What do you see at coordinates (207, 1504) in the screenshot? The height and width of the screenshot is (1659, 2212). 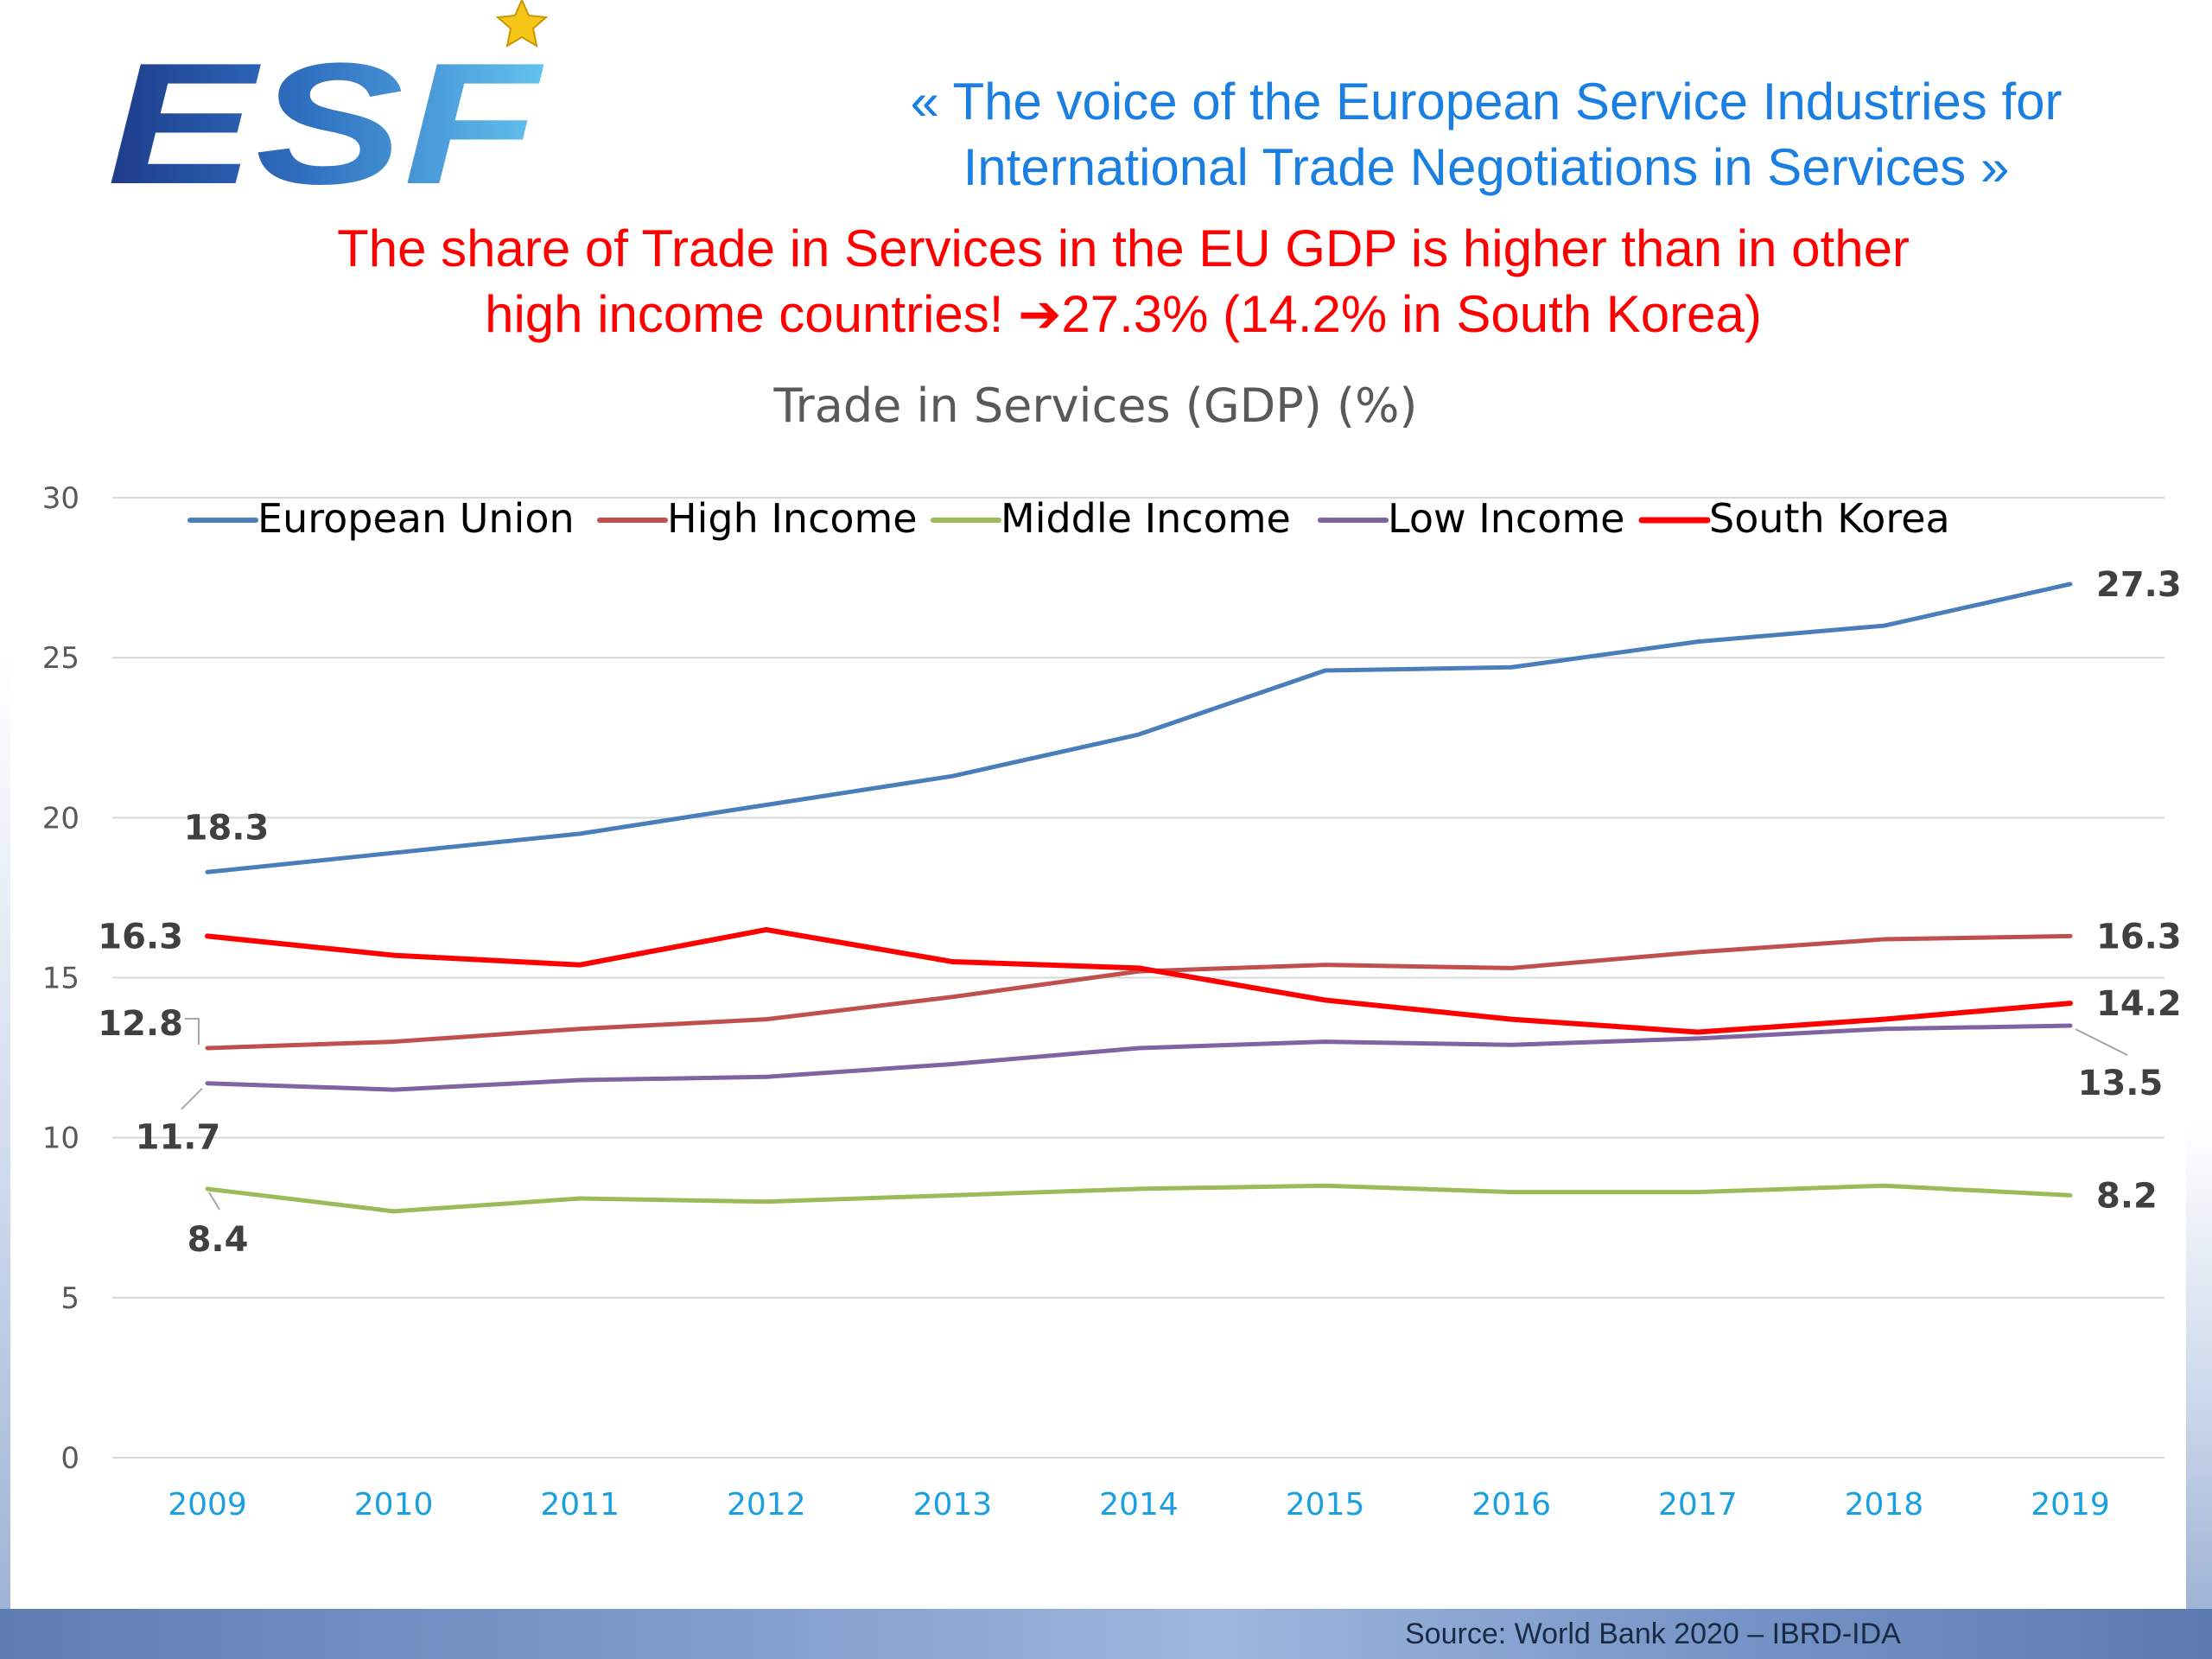 I see `x-tick-label: 2009` at bounding box center [207, 1504].